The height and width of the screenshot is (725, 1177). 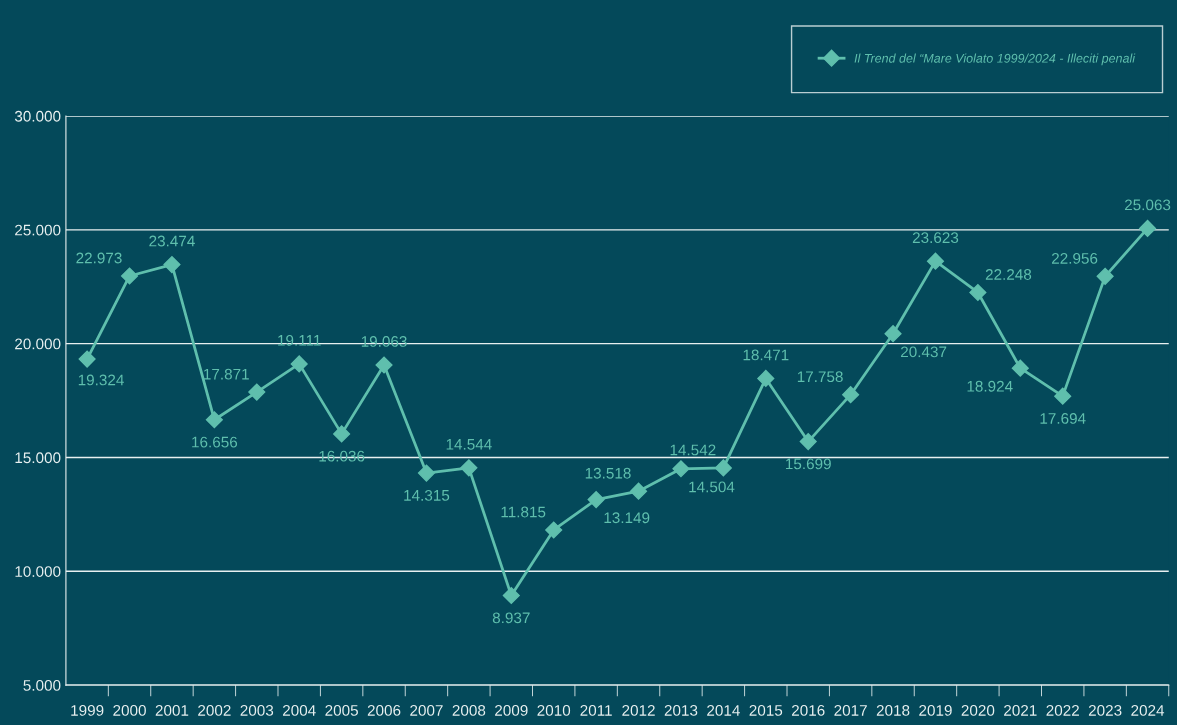 What do you see at coordinates (1148, 710) in the screenshot?
I see `x-tick-label: 2024` at bounding box center [1148, 710].